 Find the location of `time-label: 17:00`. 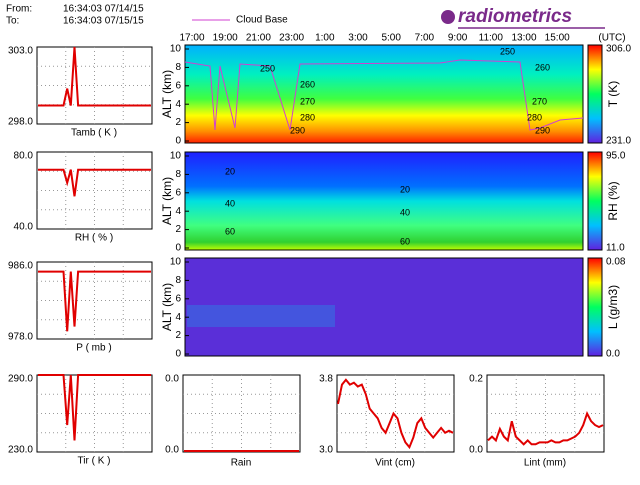

time-label: 17:00 is located at coordinates (191, 38).